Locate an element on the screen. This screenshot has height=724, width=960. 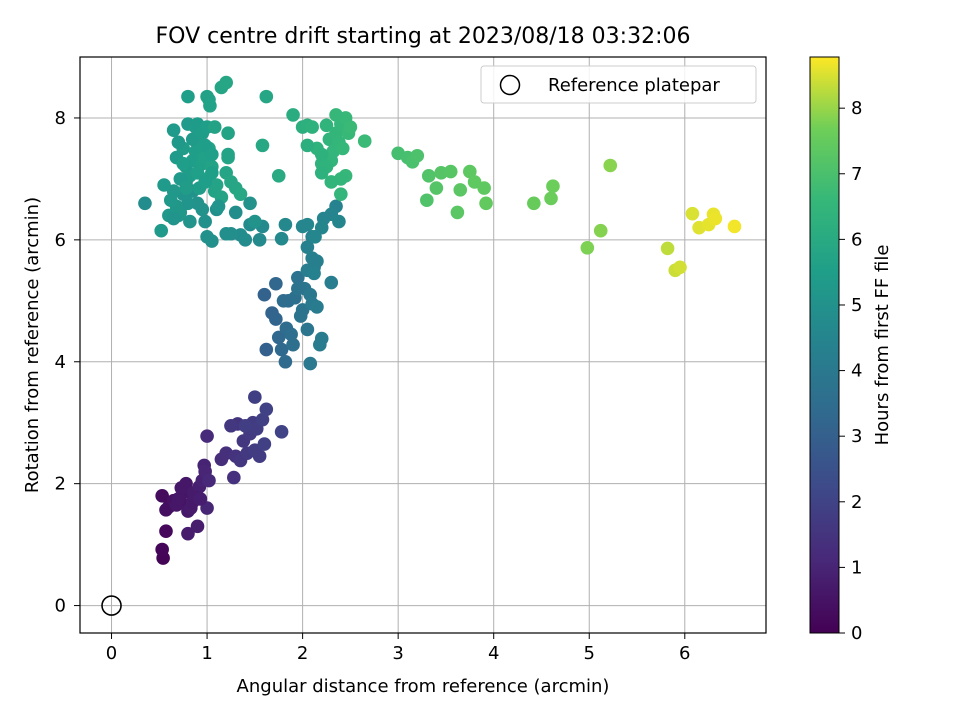
x-tick-label: 5 is located at coordinates (589, 653).